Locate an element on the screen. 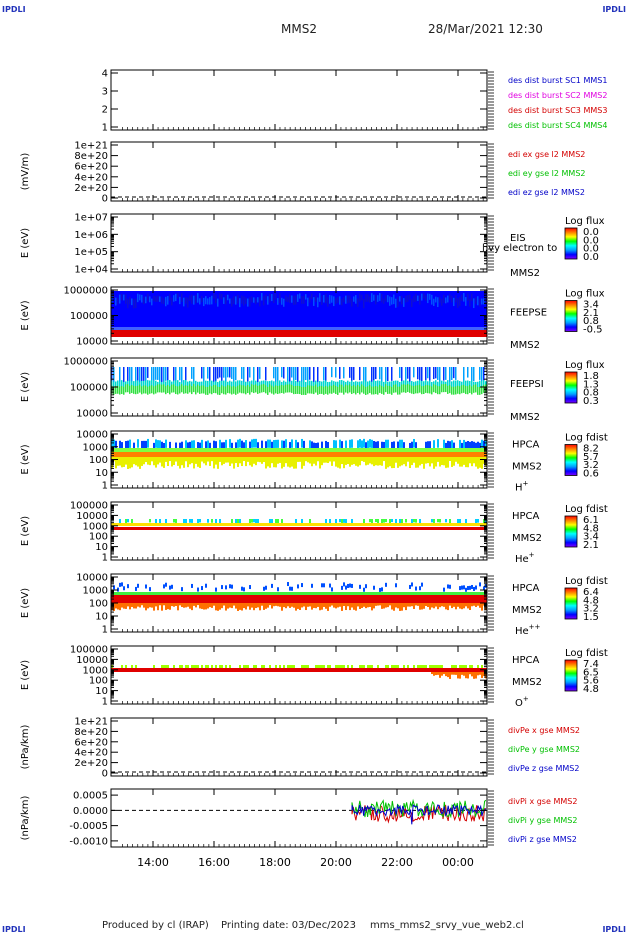 The image size is (630, 934). hpca_he-colorbar-tick: 3.4 is located at coordinates (591, 537).